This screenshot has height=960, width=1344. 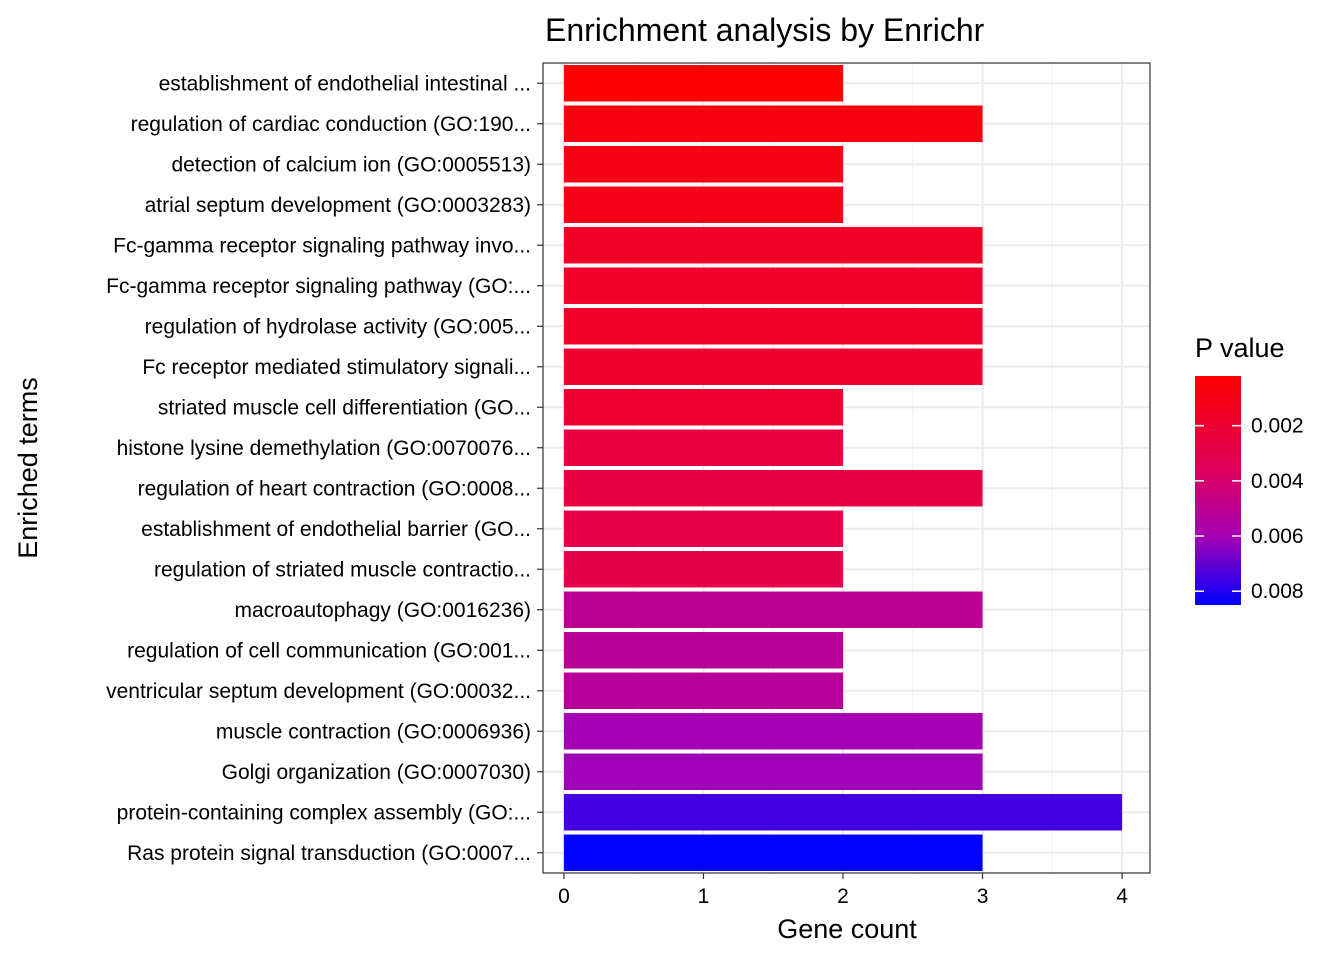 What do you see at coordinates (704, 896) in the screenshot?
I see `x-tick-label: 1` at bounding box center [704, 896].